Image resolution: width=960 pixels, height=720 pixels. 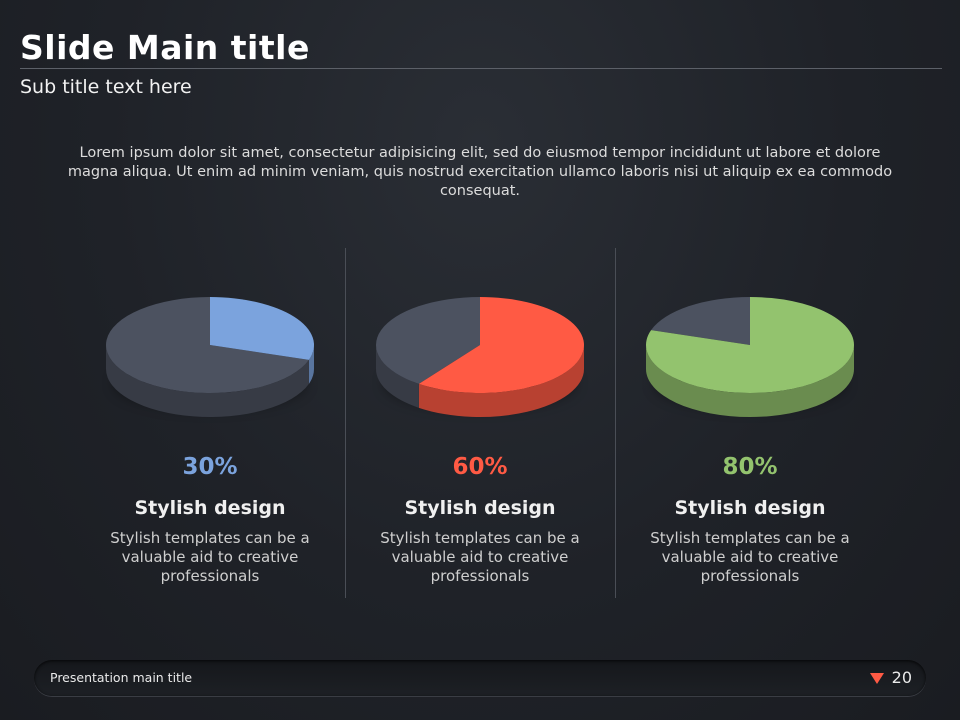 What do you see at coordinates (480, 678) in the screenshot?
I see `footer-bar: Presentation main title 20` at bounding box center [480, 678].